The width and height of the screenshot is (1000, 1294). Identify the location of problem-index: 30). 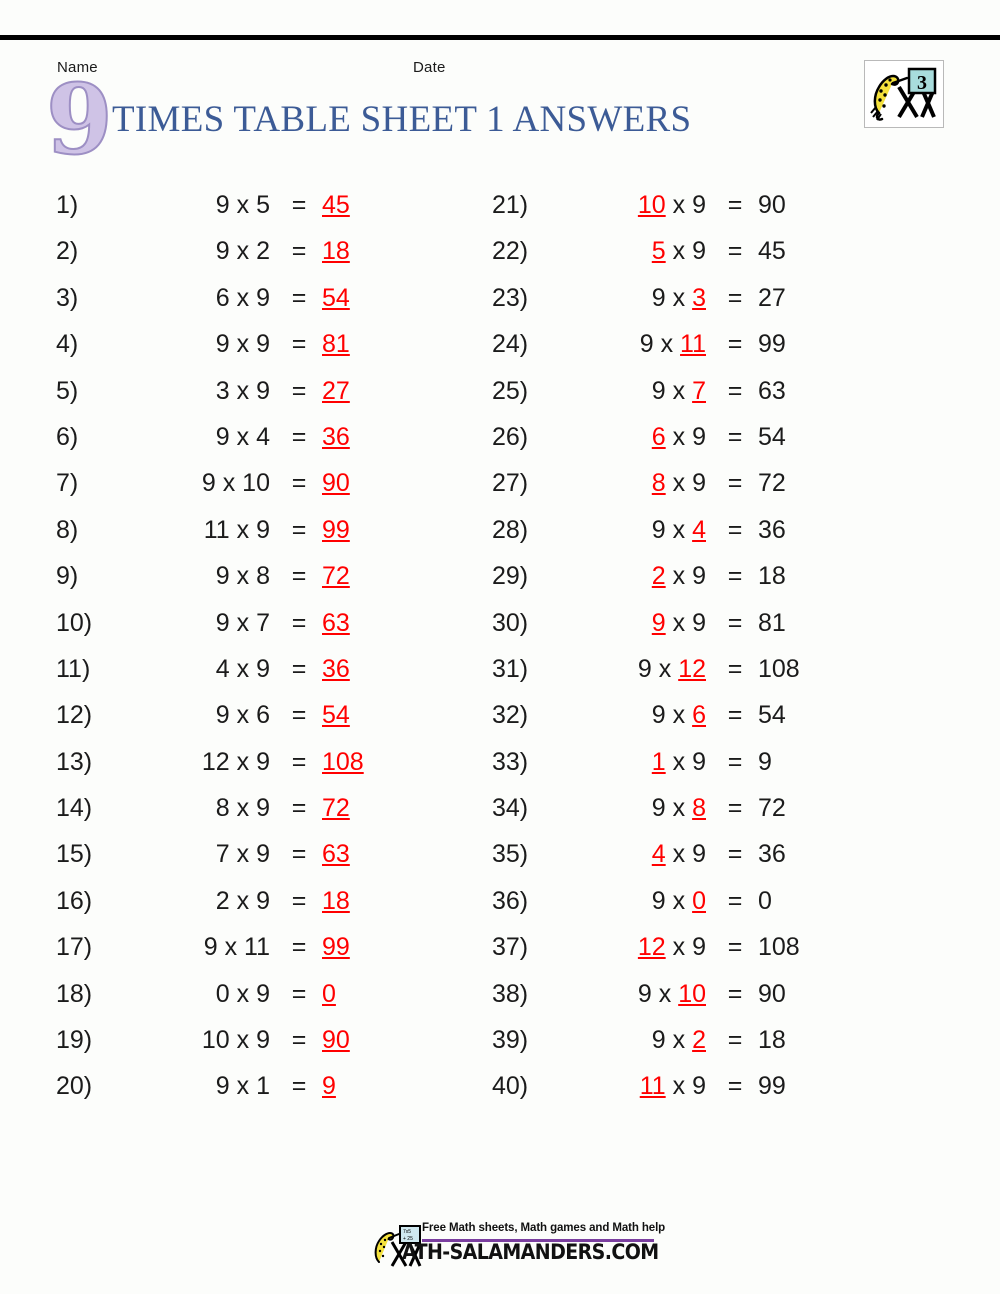
(510, 622).